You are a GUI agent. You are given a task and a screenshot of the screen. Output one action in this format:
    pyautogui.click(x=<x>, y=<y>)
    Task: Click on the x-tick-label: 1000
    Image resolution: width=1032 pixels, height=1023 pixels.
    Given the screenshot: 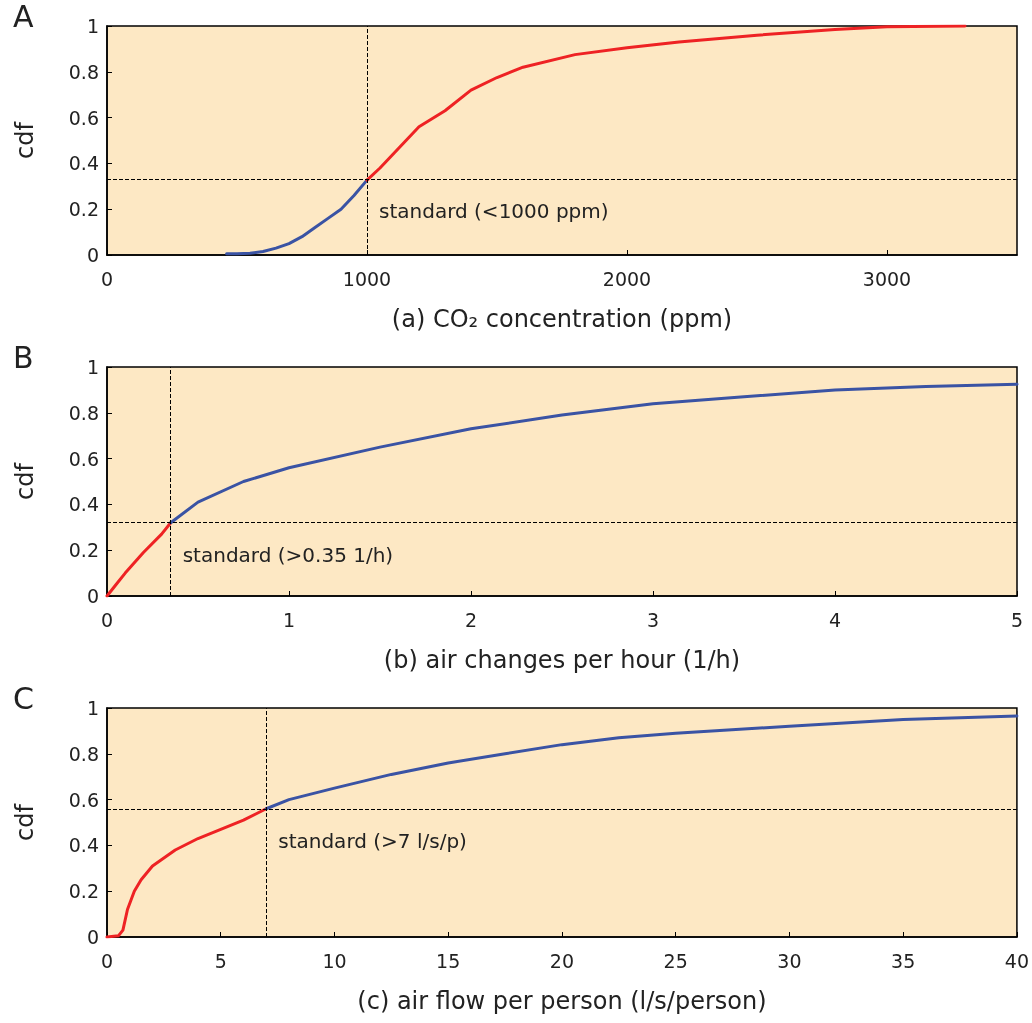 What is the action you would take?
    pyautogui.click(x=367, y=278)
    